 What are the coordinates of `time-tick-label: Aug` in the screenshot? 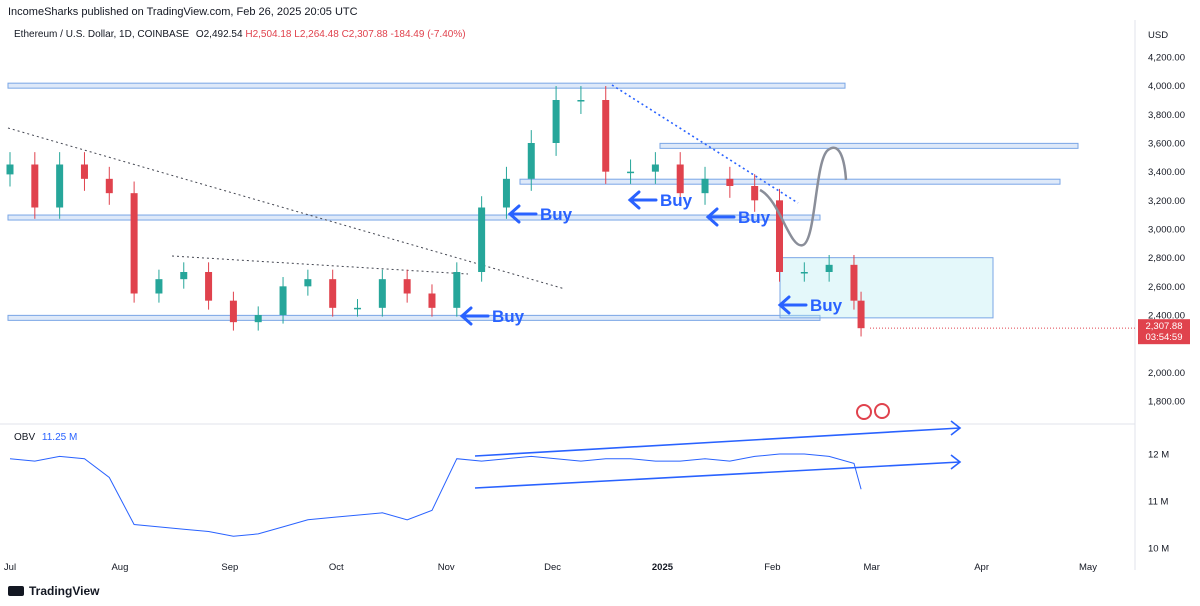 It's located at (119, 567).